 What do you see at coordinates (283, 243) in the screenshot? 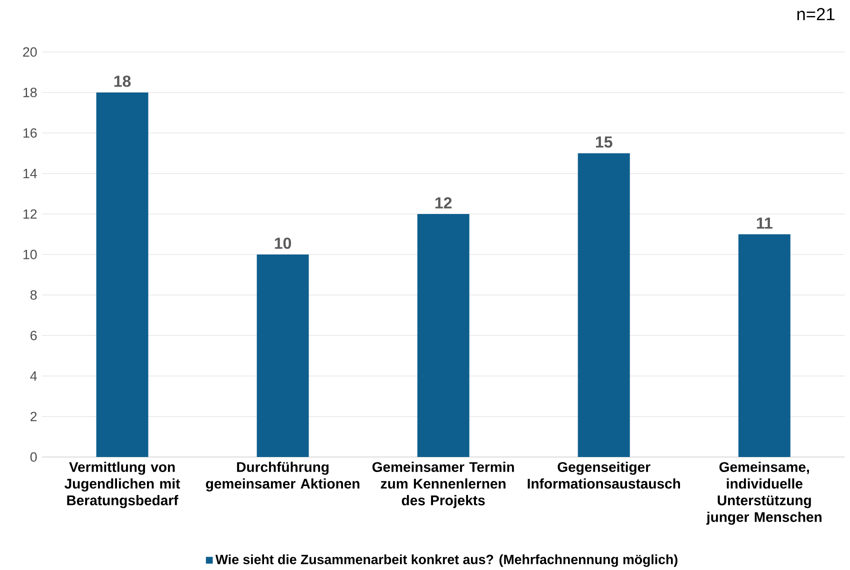
I see `data-label: 10` at bounding box center [283, 243].